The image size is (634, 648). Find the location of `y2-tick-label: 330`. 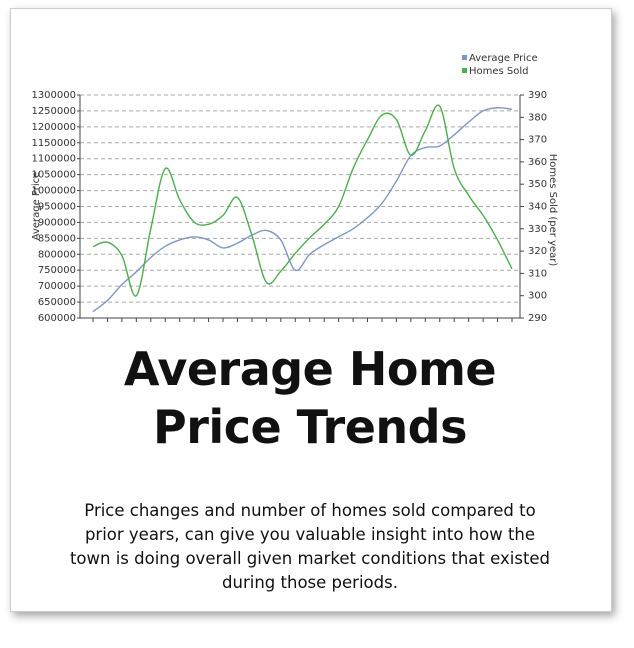

y2-tick-label: 330 is located at coordinates (537, 229).